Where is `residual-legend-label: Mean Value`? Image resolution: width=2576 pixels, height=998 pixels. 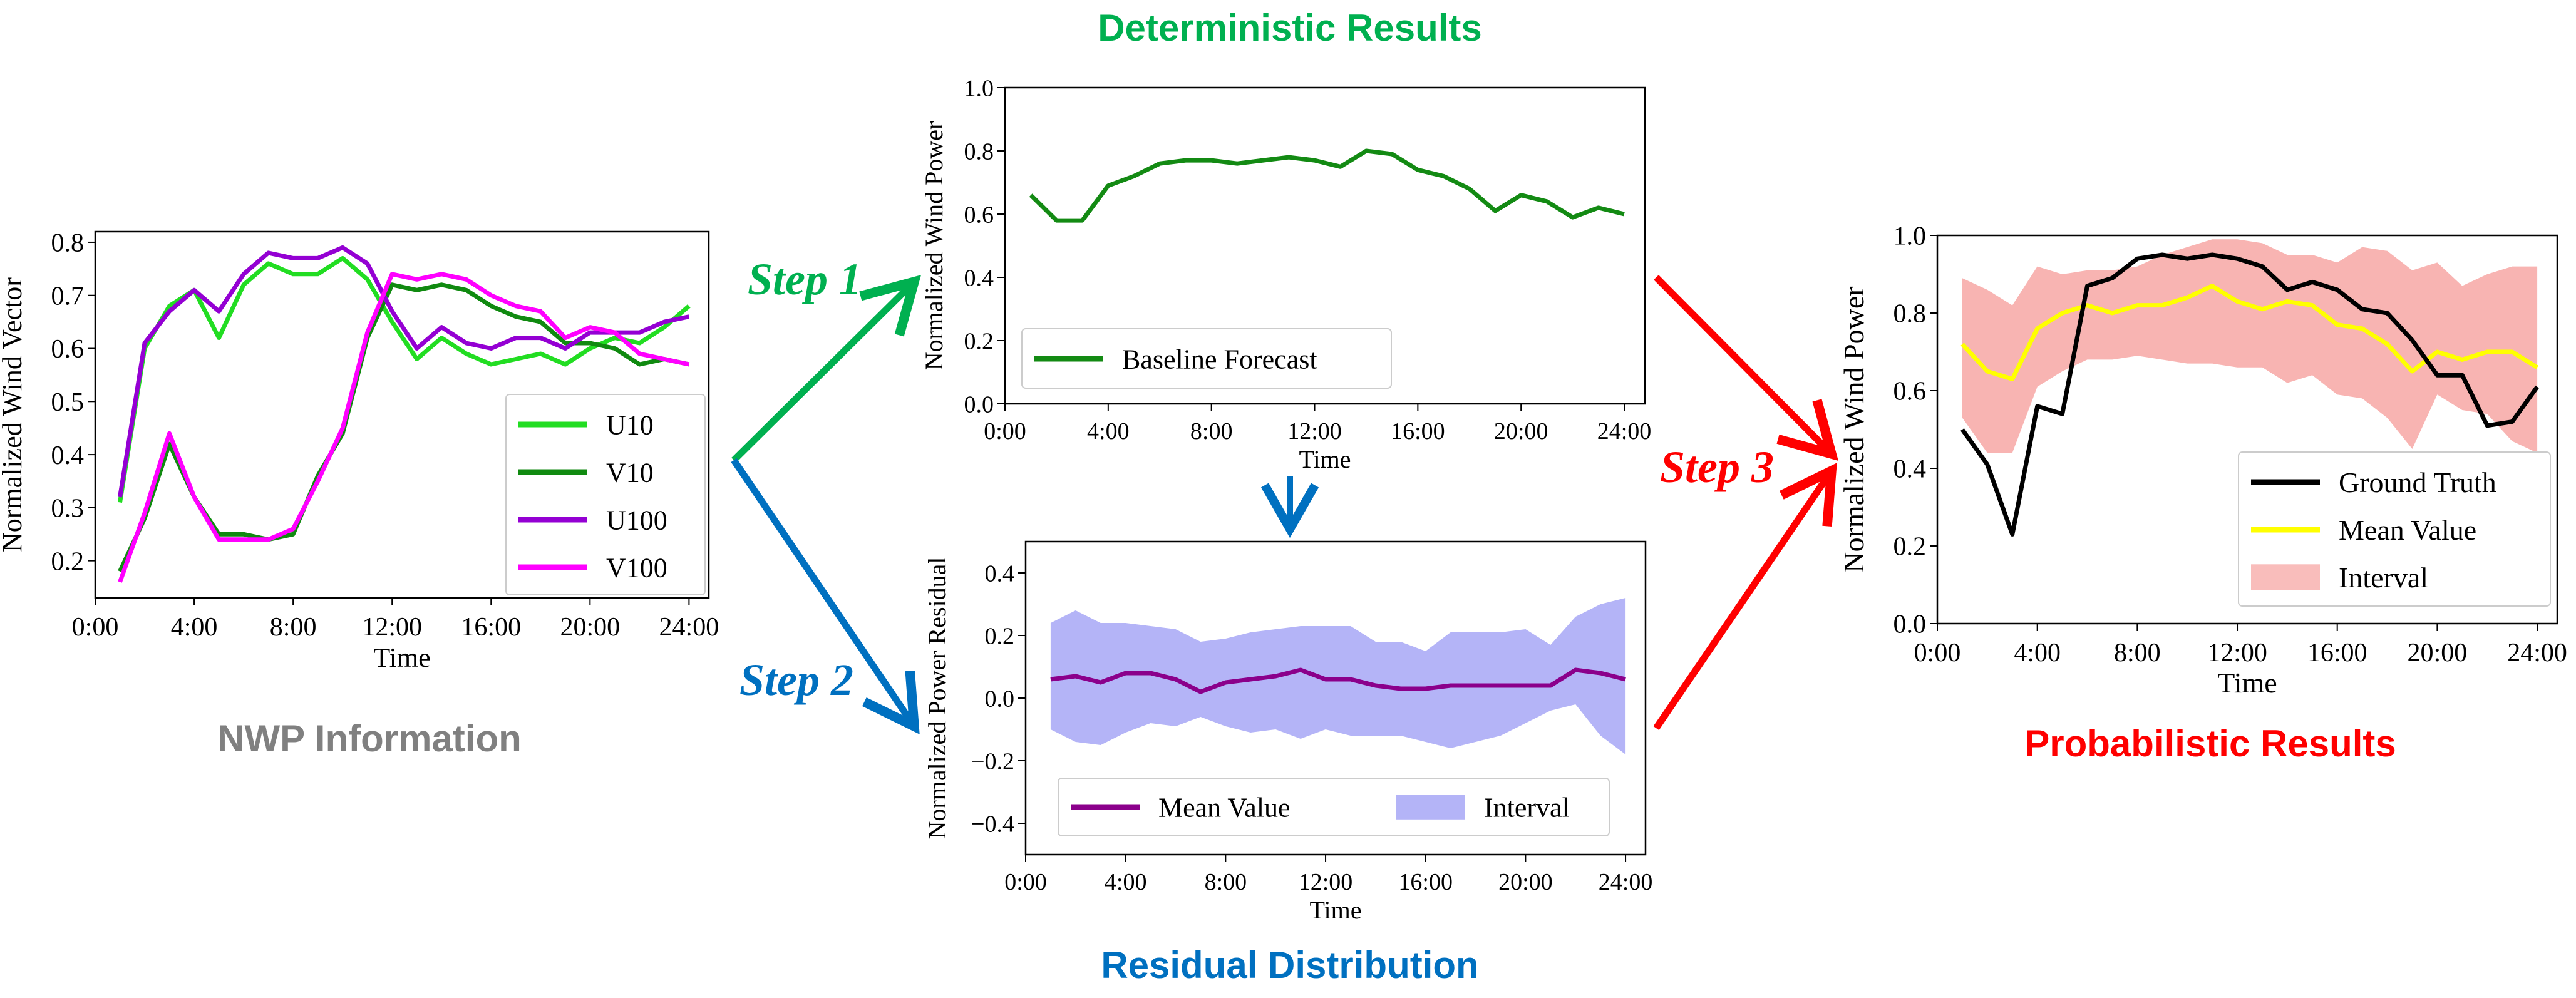
residual-legend-label: Mean Value is located at coordinates (1225, 807).